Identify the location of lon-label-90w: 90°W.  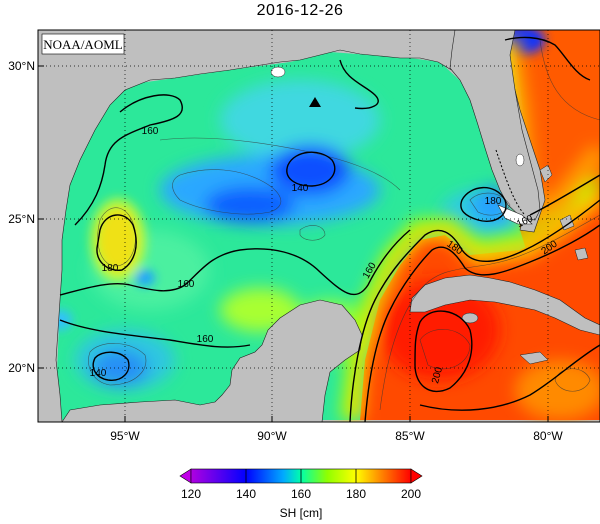
(272, 436).